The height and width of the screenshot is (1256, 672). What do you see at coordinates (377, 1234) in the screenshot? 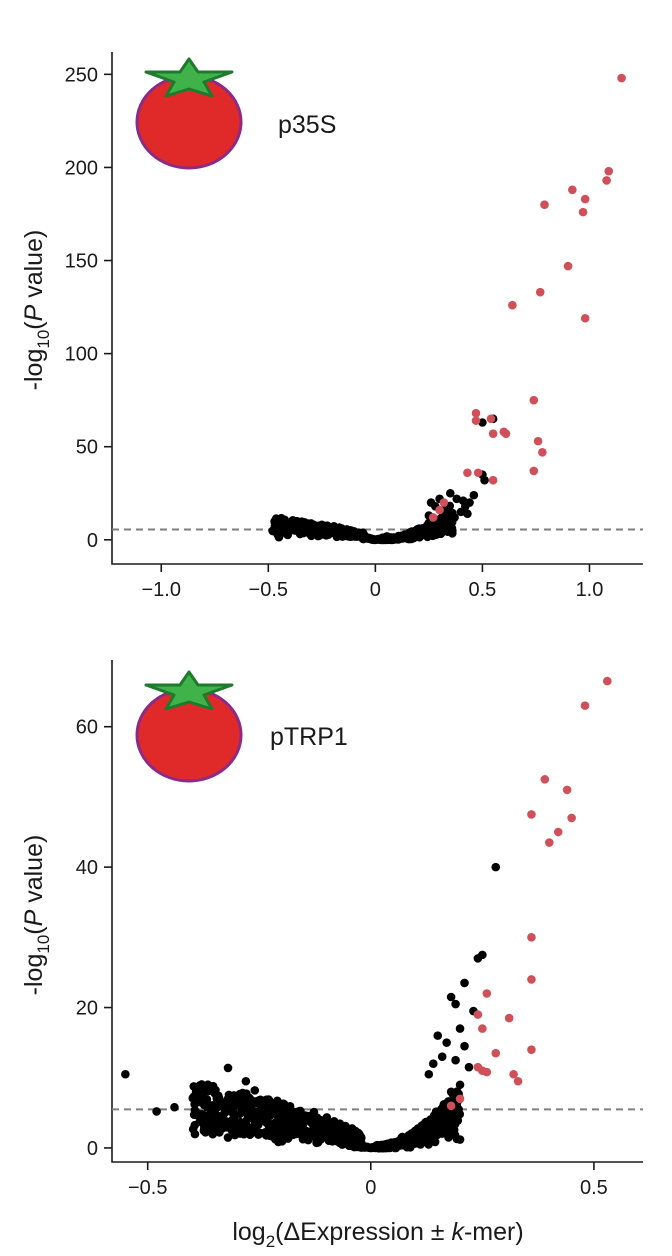
I see `x-axis-label: log2(ΔExpression ± k-mer)` at bounding box center [377, 1234].